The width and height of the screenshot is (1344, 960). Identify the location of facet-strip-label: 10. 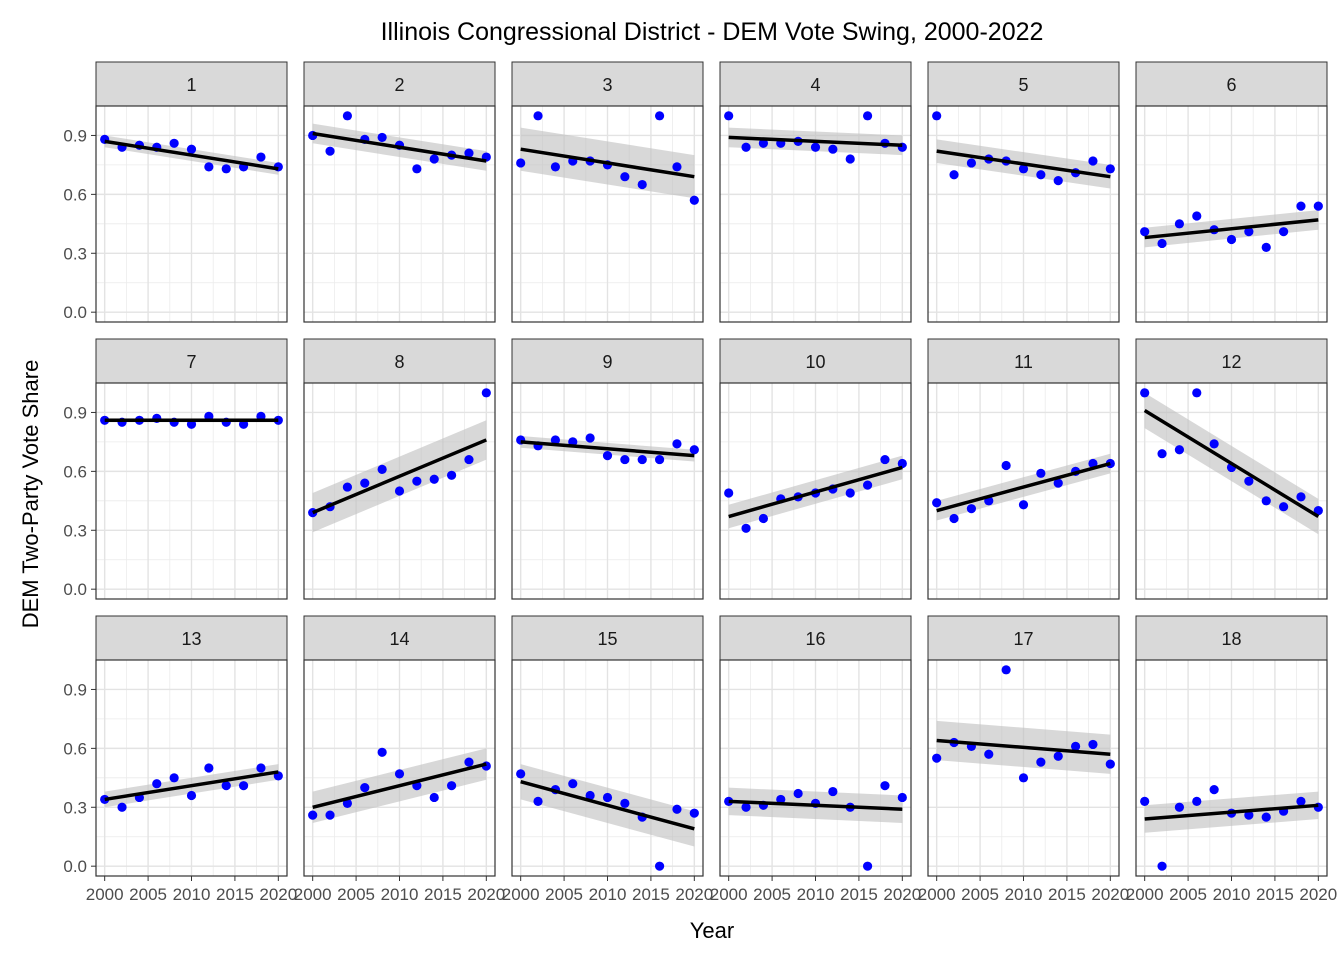
(815, 362).